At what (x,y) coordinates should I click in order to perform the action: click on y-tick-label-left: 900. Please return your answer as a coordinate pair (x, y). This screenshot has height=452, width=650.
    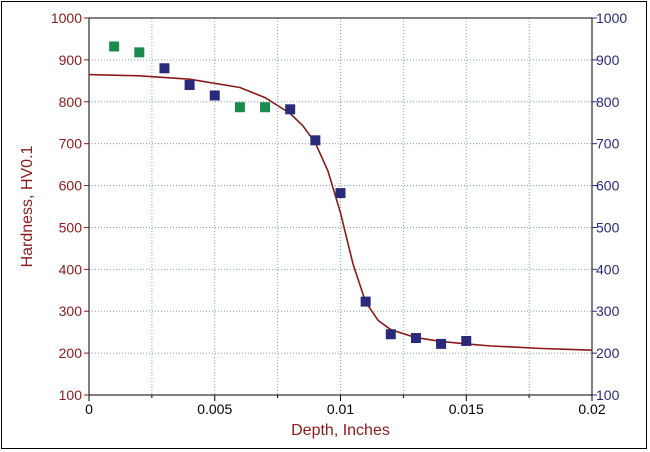
    Looking at the image, I should click on (71, 60).